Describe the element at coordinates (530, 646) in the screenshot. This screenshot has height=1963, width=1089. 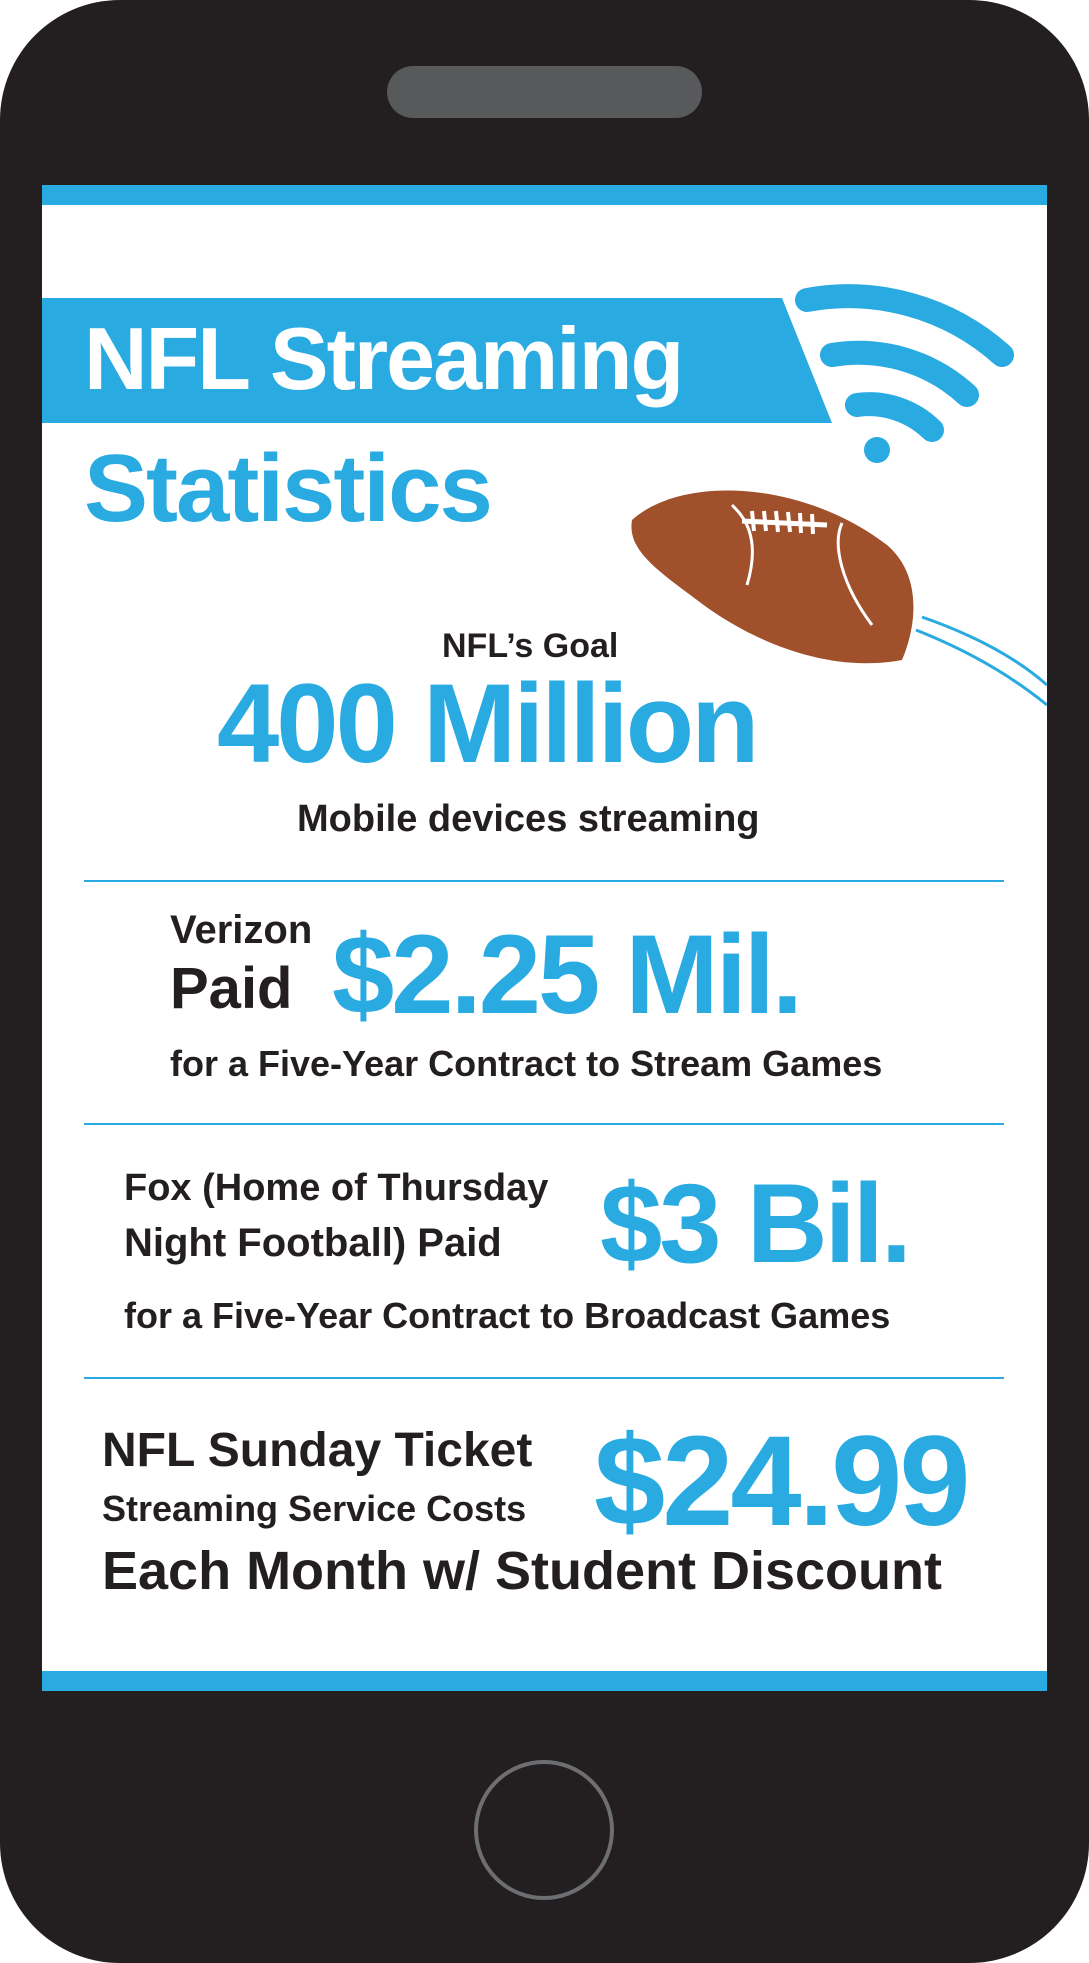
I see `goal-label: NFL’s Goal` at that location.